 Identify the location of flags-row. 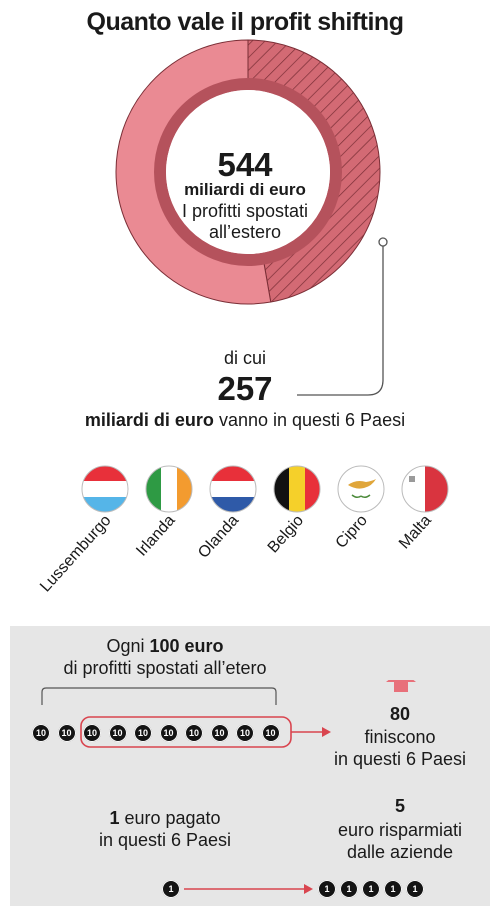
(265, 489).